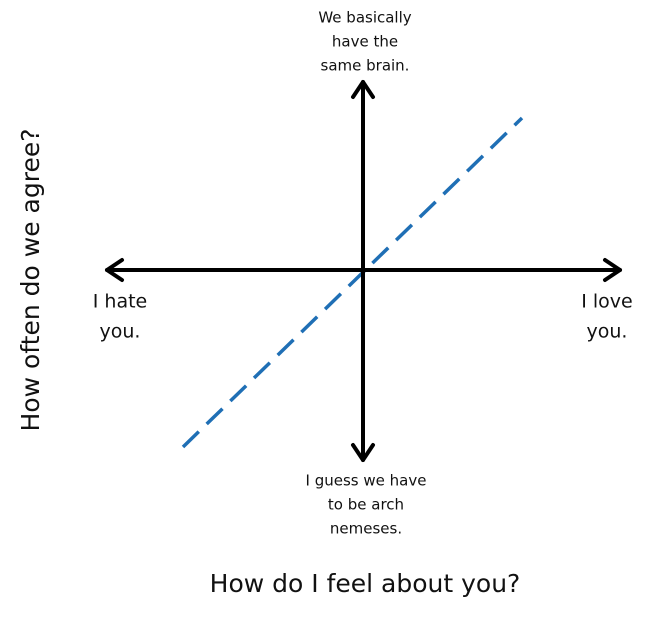 This screenshot has width=650, height=624. What do you see at coordinates (114, 270) in the screenshot?
I see `arrow-left` at bounding box center [114, 270].